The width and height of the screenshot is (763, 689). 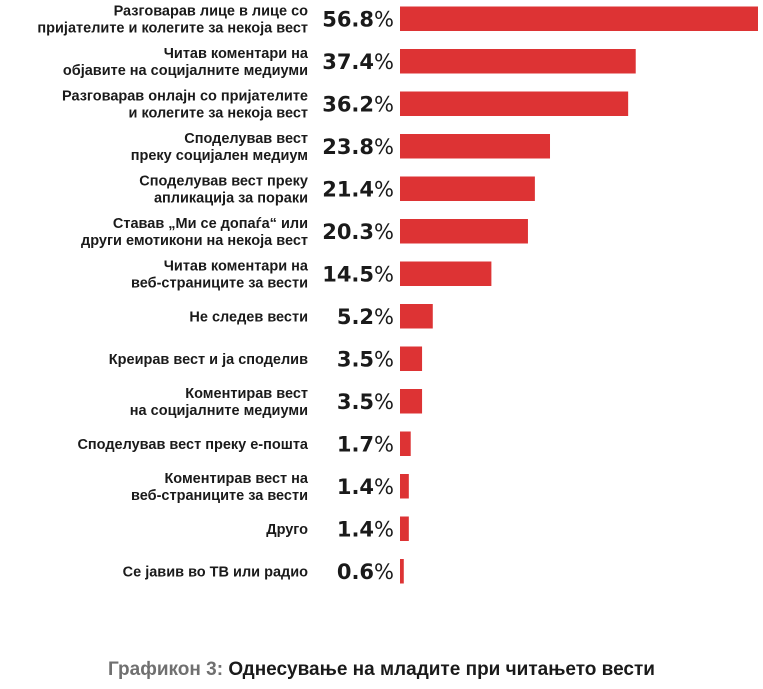 What do you see at coordinates (172, 28) in the screenshot?
I see `category-label-line: пријателите и колегите за некоја вест` at bounding box center [172, 28].